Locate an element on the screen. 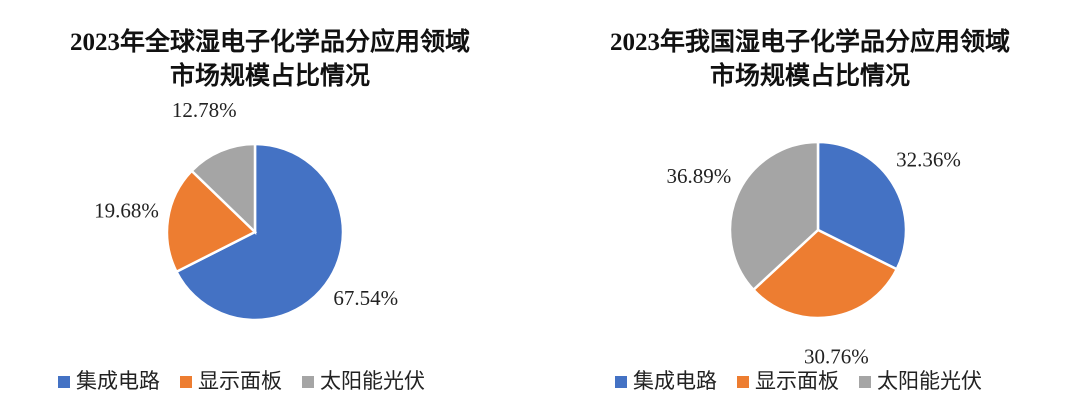 Image resolution: width=1080 pixels, height=411 pixels. title-wrap: 2023年全球湿电子化学品分应用领域市场规模占比情况 is located at coordinates (270, 60).